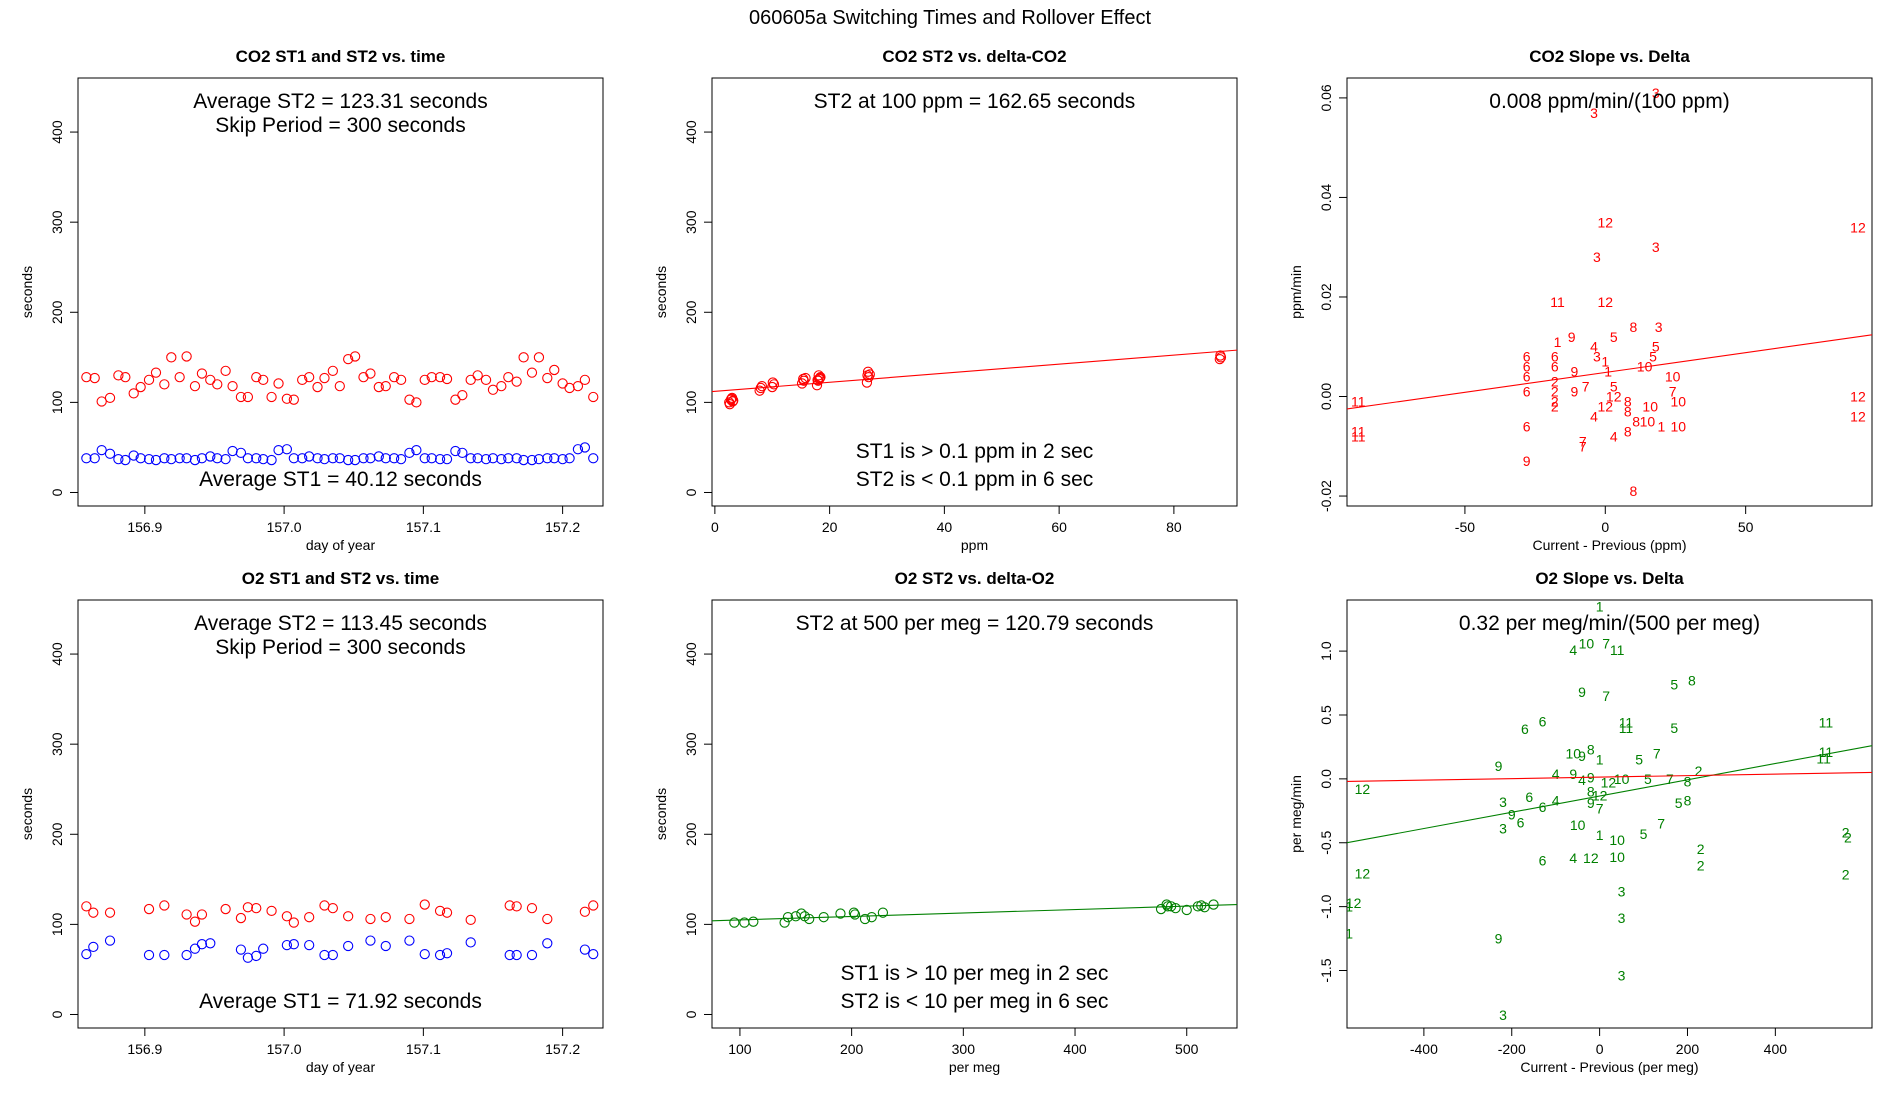  Describe the element at coordinates (1578, 825) in the screenshot. I see `data-label-point: 10` at that location.